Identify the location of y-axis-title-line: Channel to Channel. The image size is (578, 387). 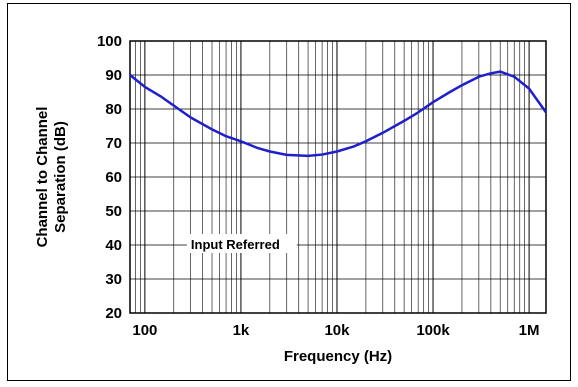
(42, 177).